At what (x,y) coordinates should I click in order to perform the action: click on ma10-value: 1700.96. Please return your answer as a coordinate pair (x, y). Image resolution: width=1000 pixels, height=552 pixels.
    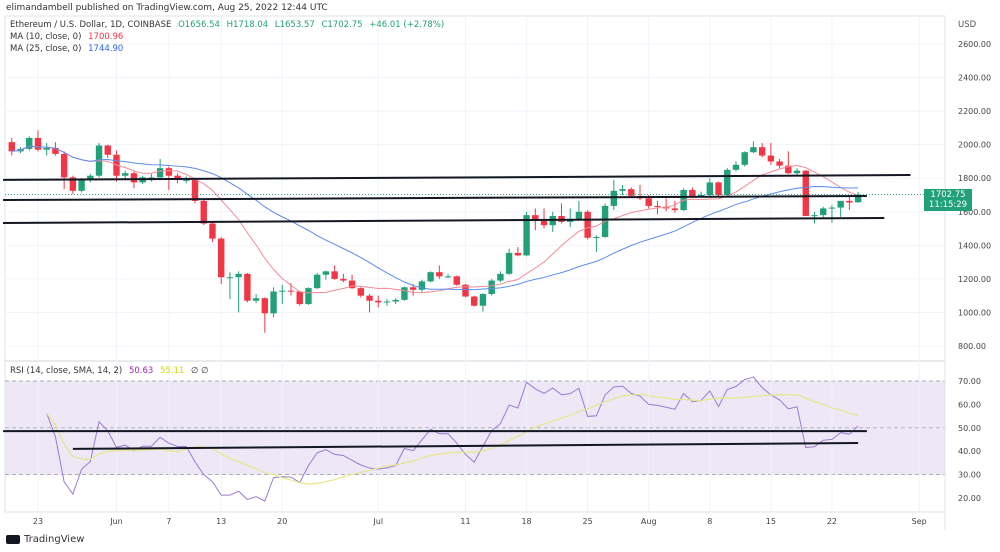
    Looking at the image, I should click on (106, 37).